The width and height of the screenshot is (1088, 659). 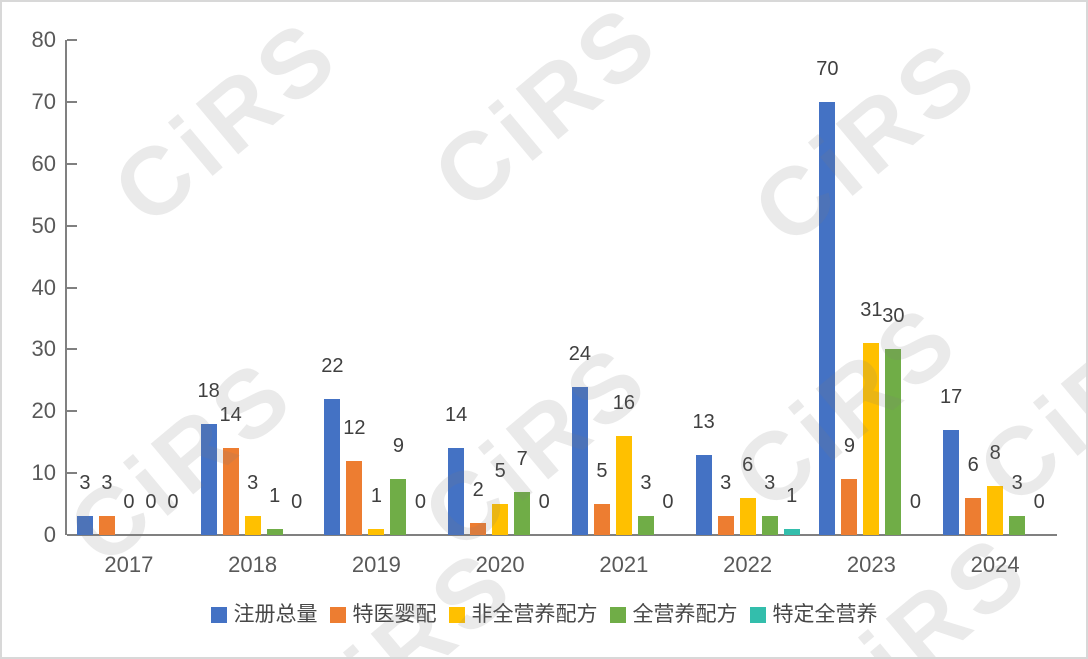 What do you see at coordinates (43, 287) in the screenshot?
I see `y-axis-label: 40` at bounding box center [43, 287].